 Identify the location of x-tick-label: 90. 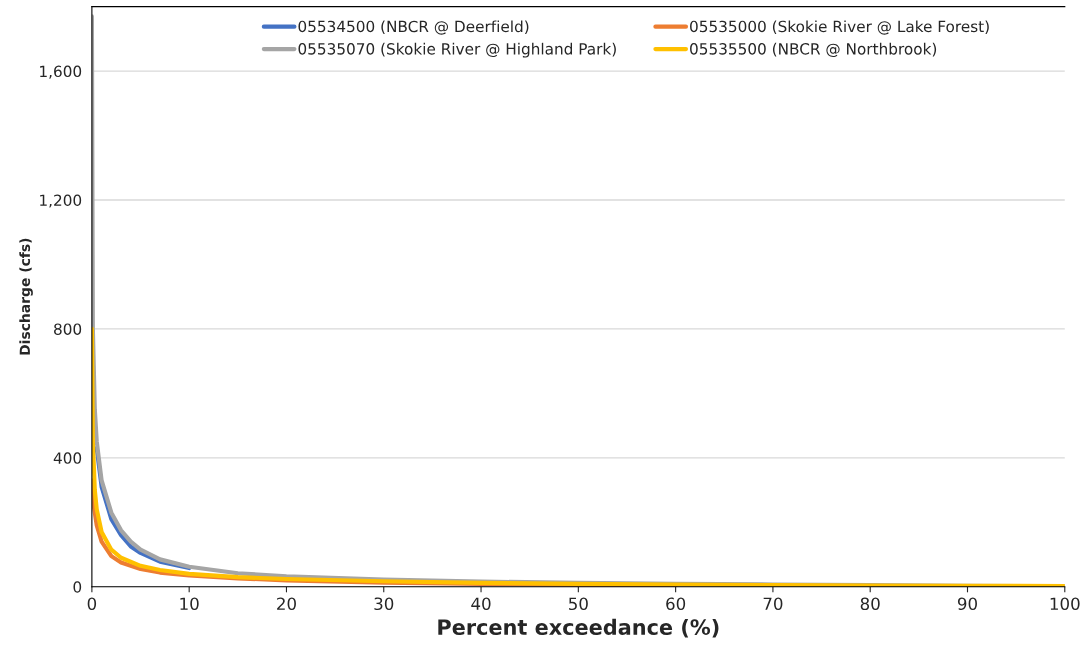
(967, 604).